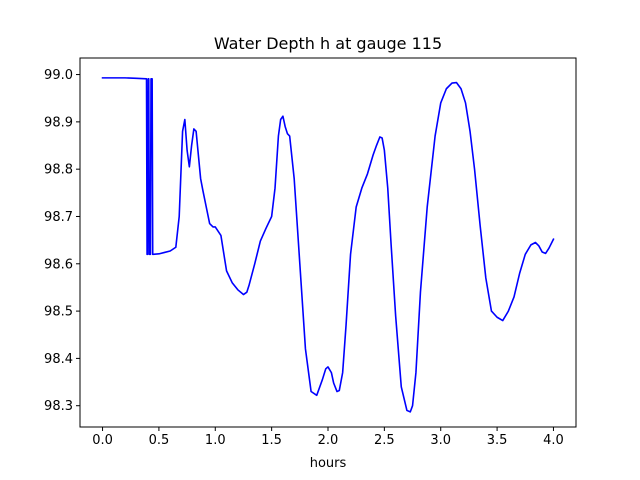 Image resolution: width=640 pixels, height=480 pixels. I want to click on x-tick-label: 1.0, so click(215, 440).